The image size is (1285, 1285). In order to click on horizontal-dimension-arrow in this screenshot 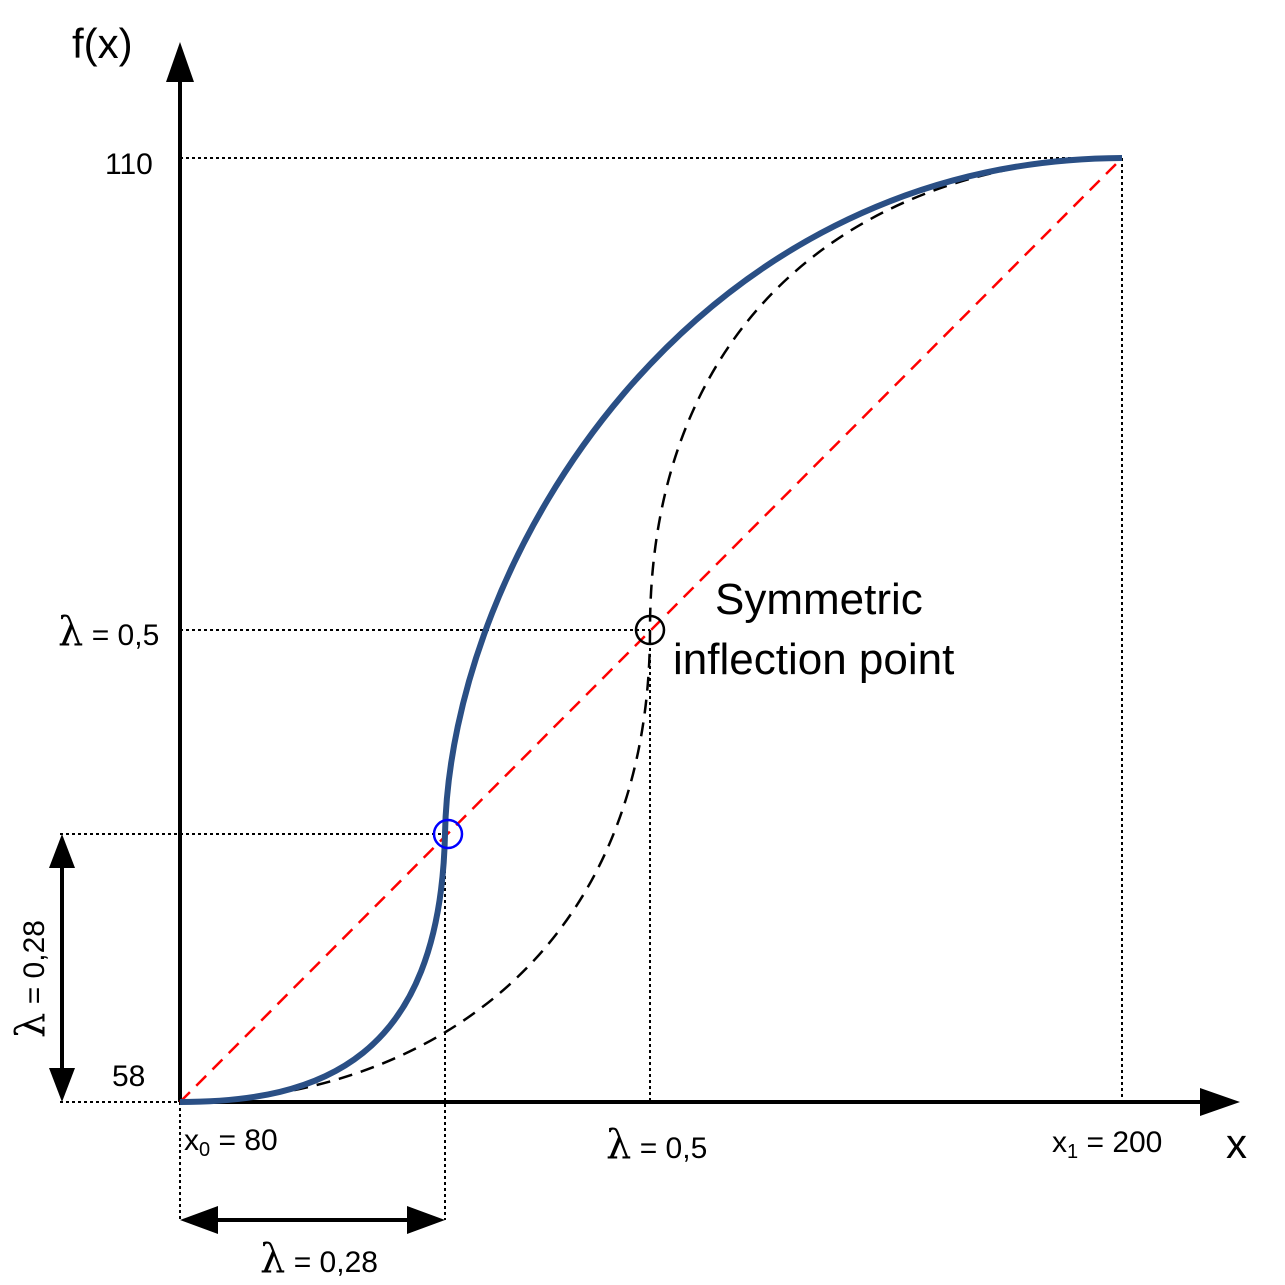, I will do `click(312, 1220)`.